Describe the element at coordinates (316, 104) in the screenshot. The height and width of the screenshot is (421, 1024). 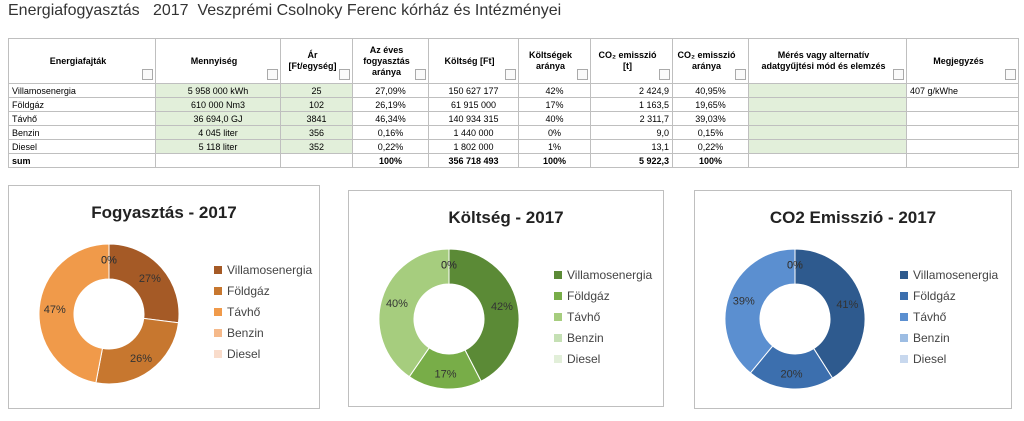
I see `table-cell: 102` at that location.